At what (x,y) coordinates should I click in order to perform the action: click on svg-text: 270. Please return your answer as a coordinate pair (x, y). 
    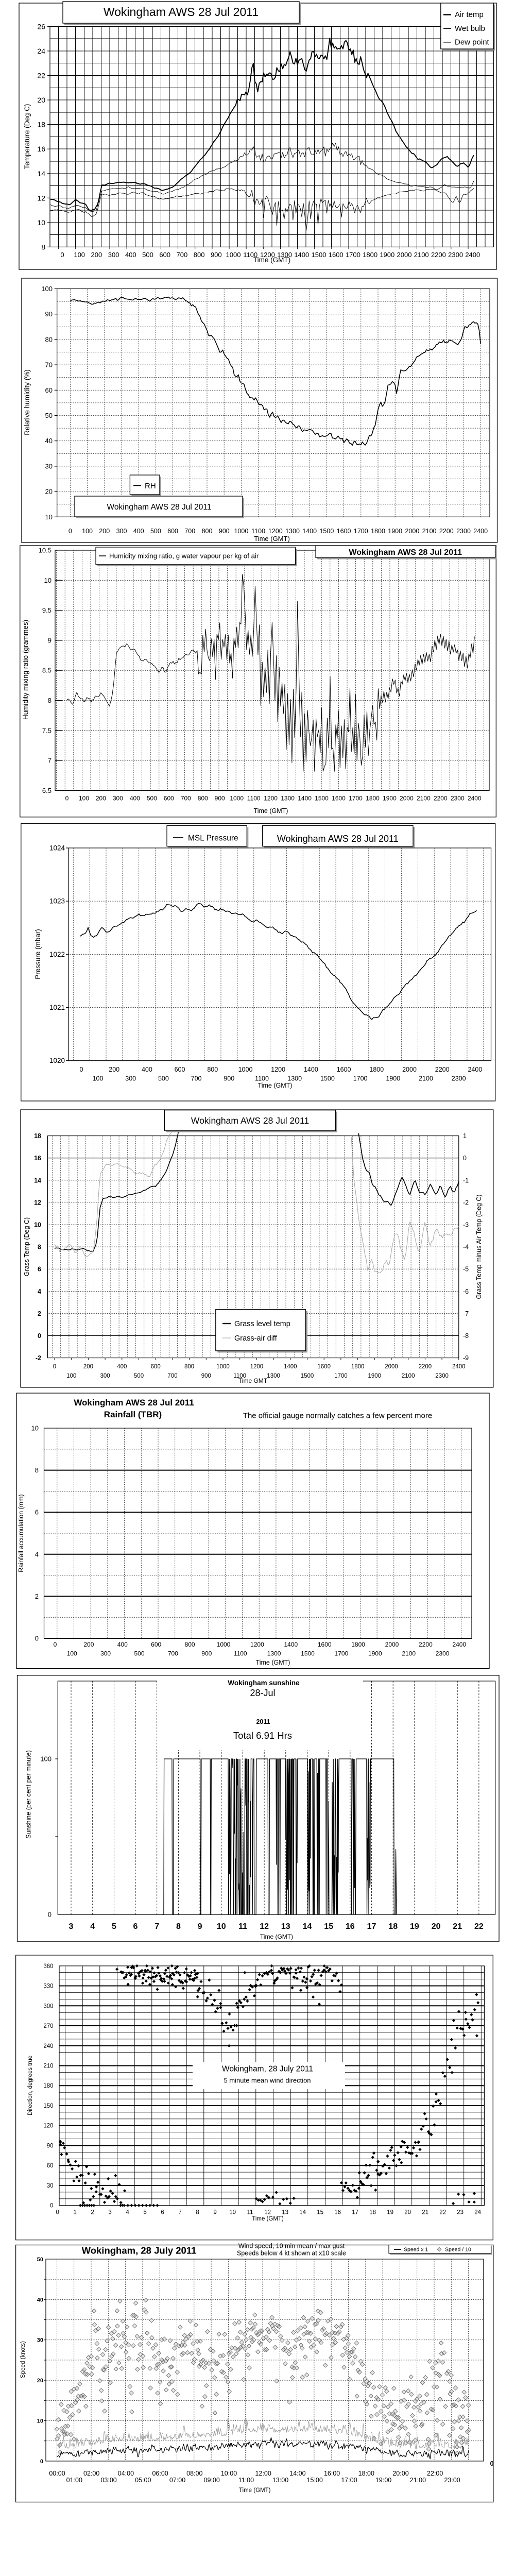
    Looking at the image, I should click on (48, 2026).